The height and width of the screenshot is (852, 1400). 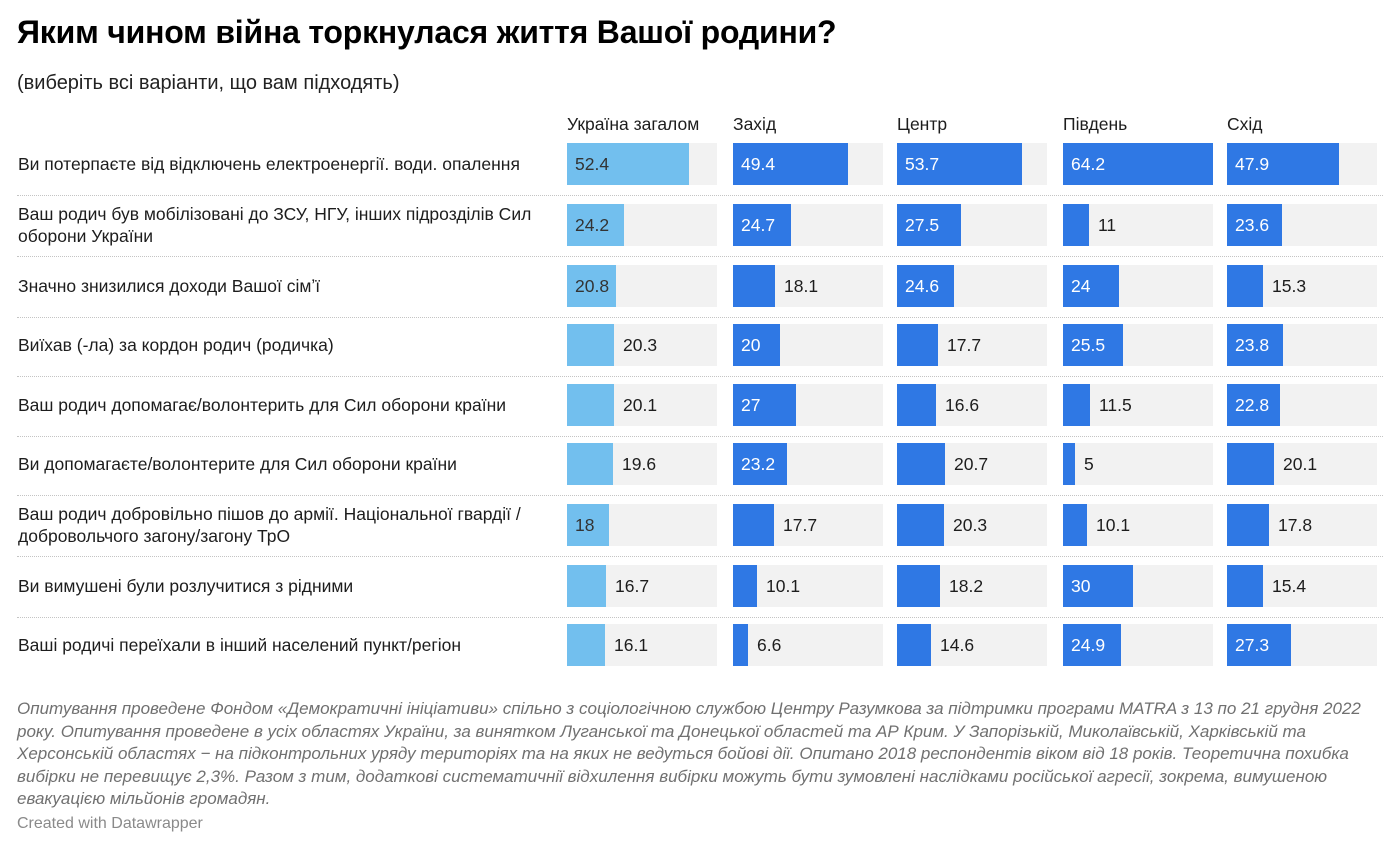 What do you see at coordinates (1295, 525) in the screenshot?
I see `value-label: 17.8` at bounding box center [1295, 525].